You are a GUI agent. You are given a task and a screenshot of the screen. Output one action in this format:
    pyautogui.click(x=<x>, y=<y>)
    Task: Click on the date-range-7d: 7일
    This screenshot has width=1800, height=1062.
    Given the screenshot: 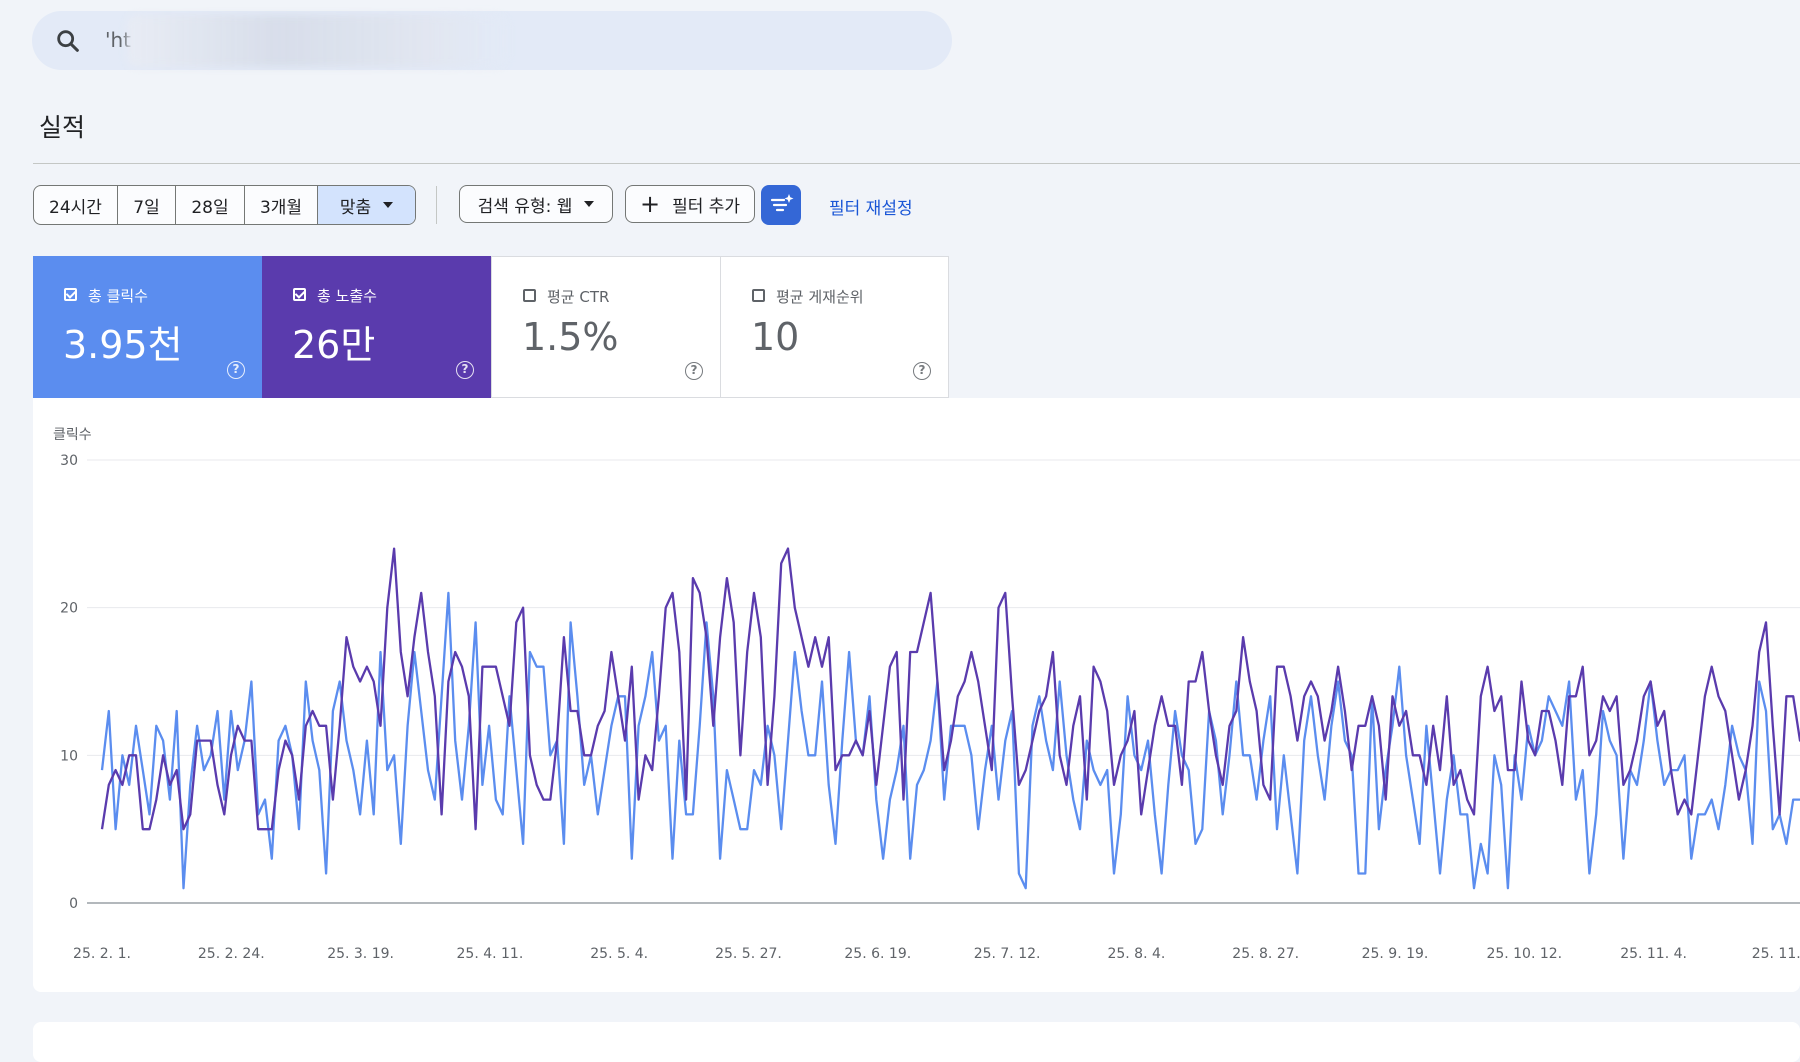 What is the action you would take?
    pyautogui.click(x=147, y=205)
    